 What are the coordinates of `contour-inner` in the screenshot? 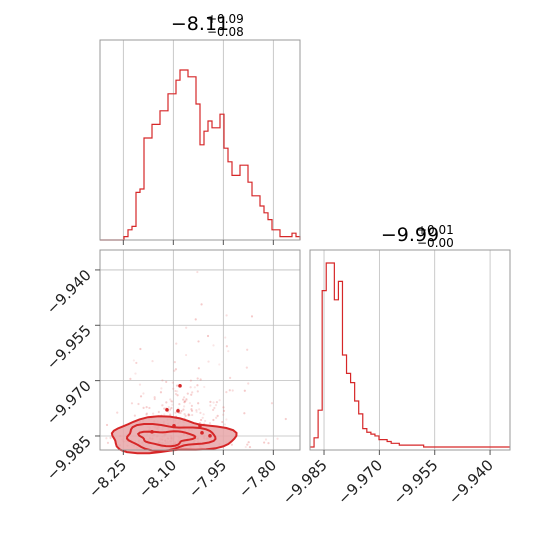 It's located at (166, 439).